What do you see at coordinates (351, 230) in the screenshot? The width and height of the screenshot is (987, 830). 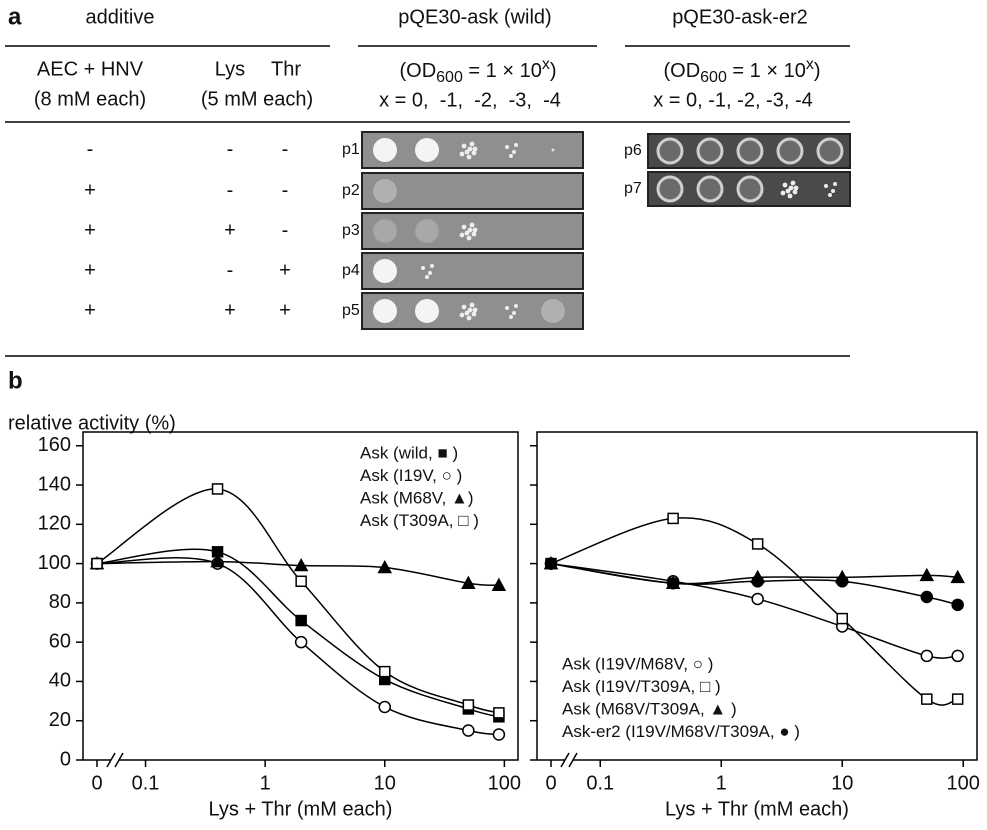 I see `plate-label: p3` at bounding box center [351, 230].